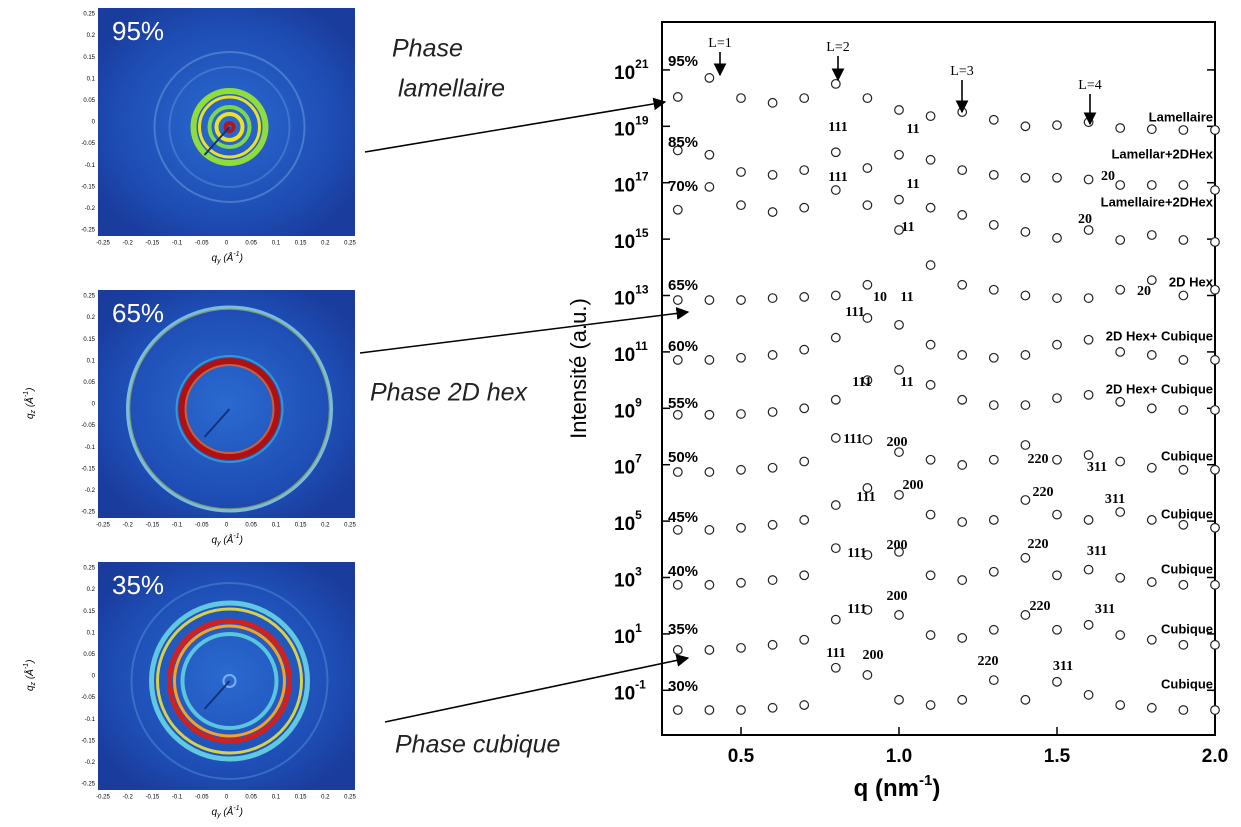 This screenshot has width=1241, height=827. What do you see at coordinates (1159, 388) in the screenshot?
I see `phase-annotation: 2D Hex+ Cubique` at bounding box center [1159, 388].